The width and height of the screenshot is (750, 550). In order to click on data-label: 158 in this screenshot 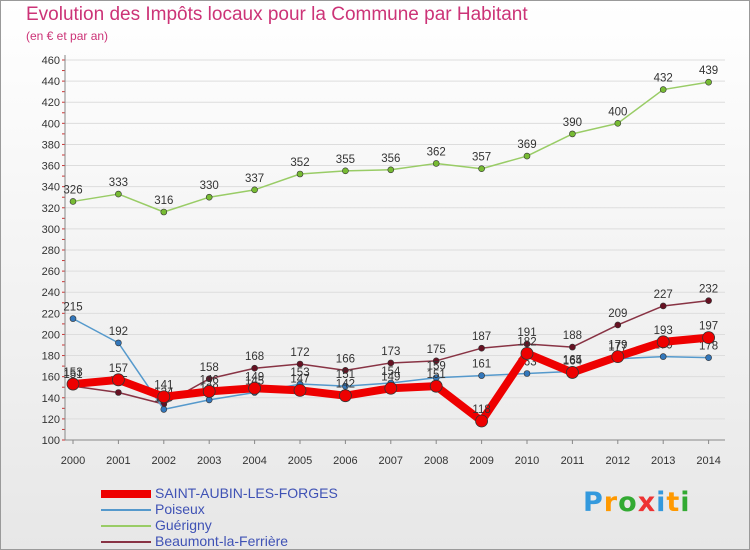, I will do `click(209, 368)`.